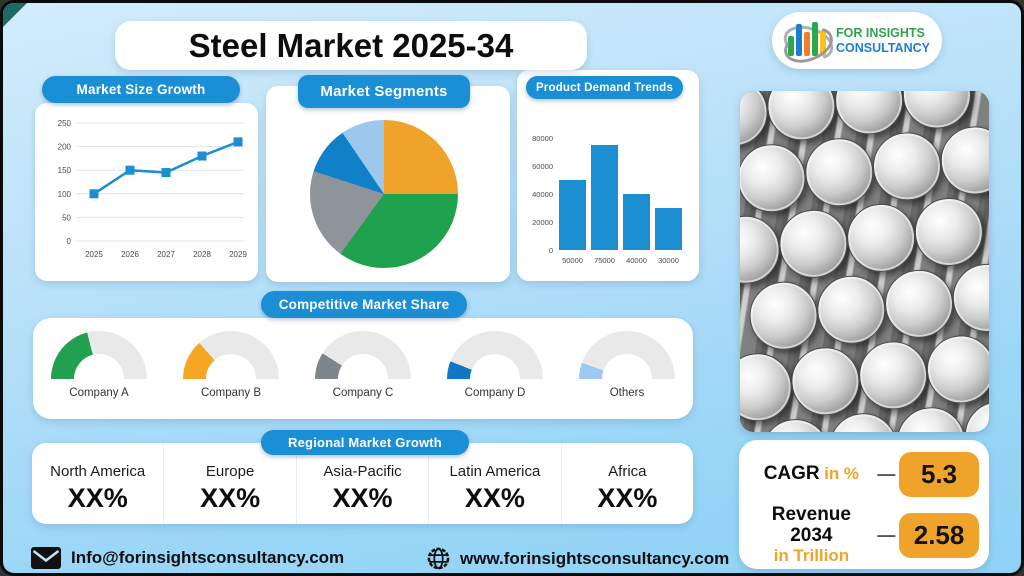 The image size is (1024, 576). What do you see at coordinates (883, 47) in the screenshot?
I see `logo-line2: CONSULTANCY` at bounding box center [883, 47].